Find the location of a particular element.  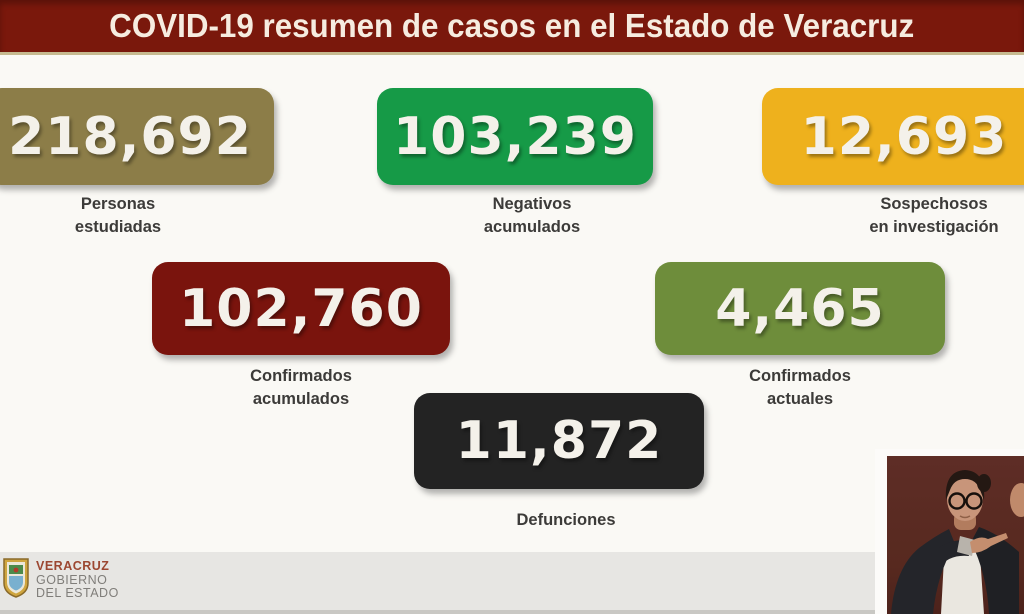

logo-text: VERACRUZ GOBIERNO DEL ESTADO is located at coordinates (77, 579).